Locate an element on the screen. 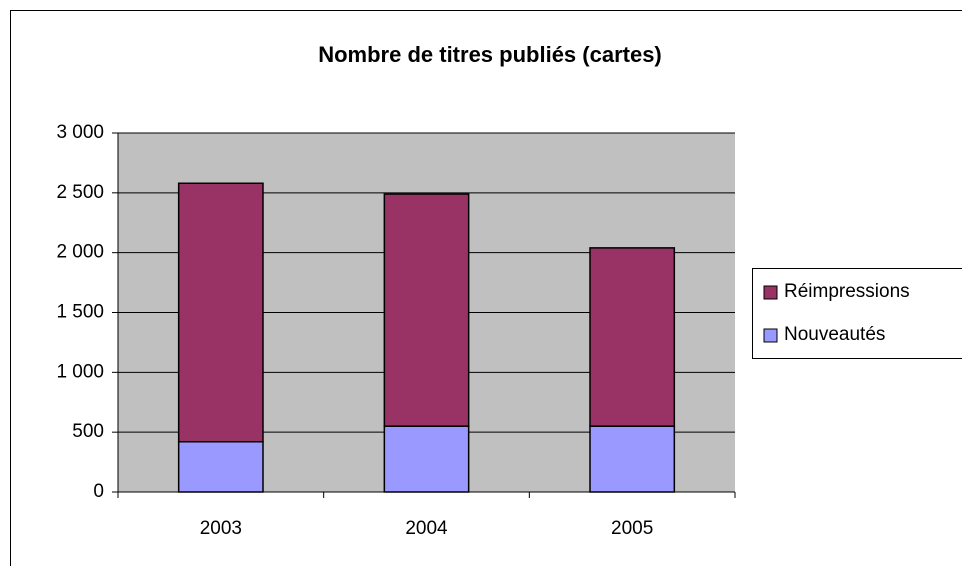 This screenshot has height=566, width=962. legend-label: Réimpressions is located at coordinates (847, 291).